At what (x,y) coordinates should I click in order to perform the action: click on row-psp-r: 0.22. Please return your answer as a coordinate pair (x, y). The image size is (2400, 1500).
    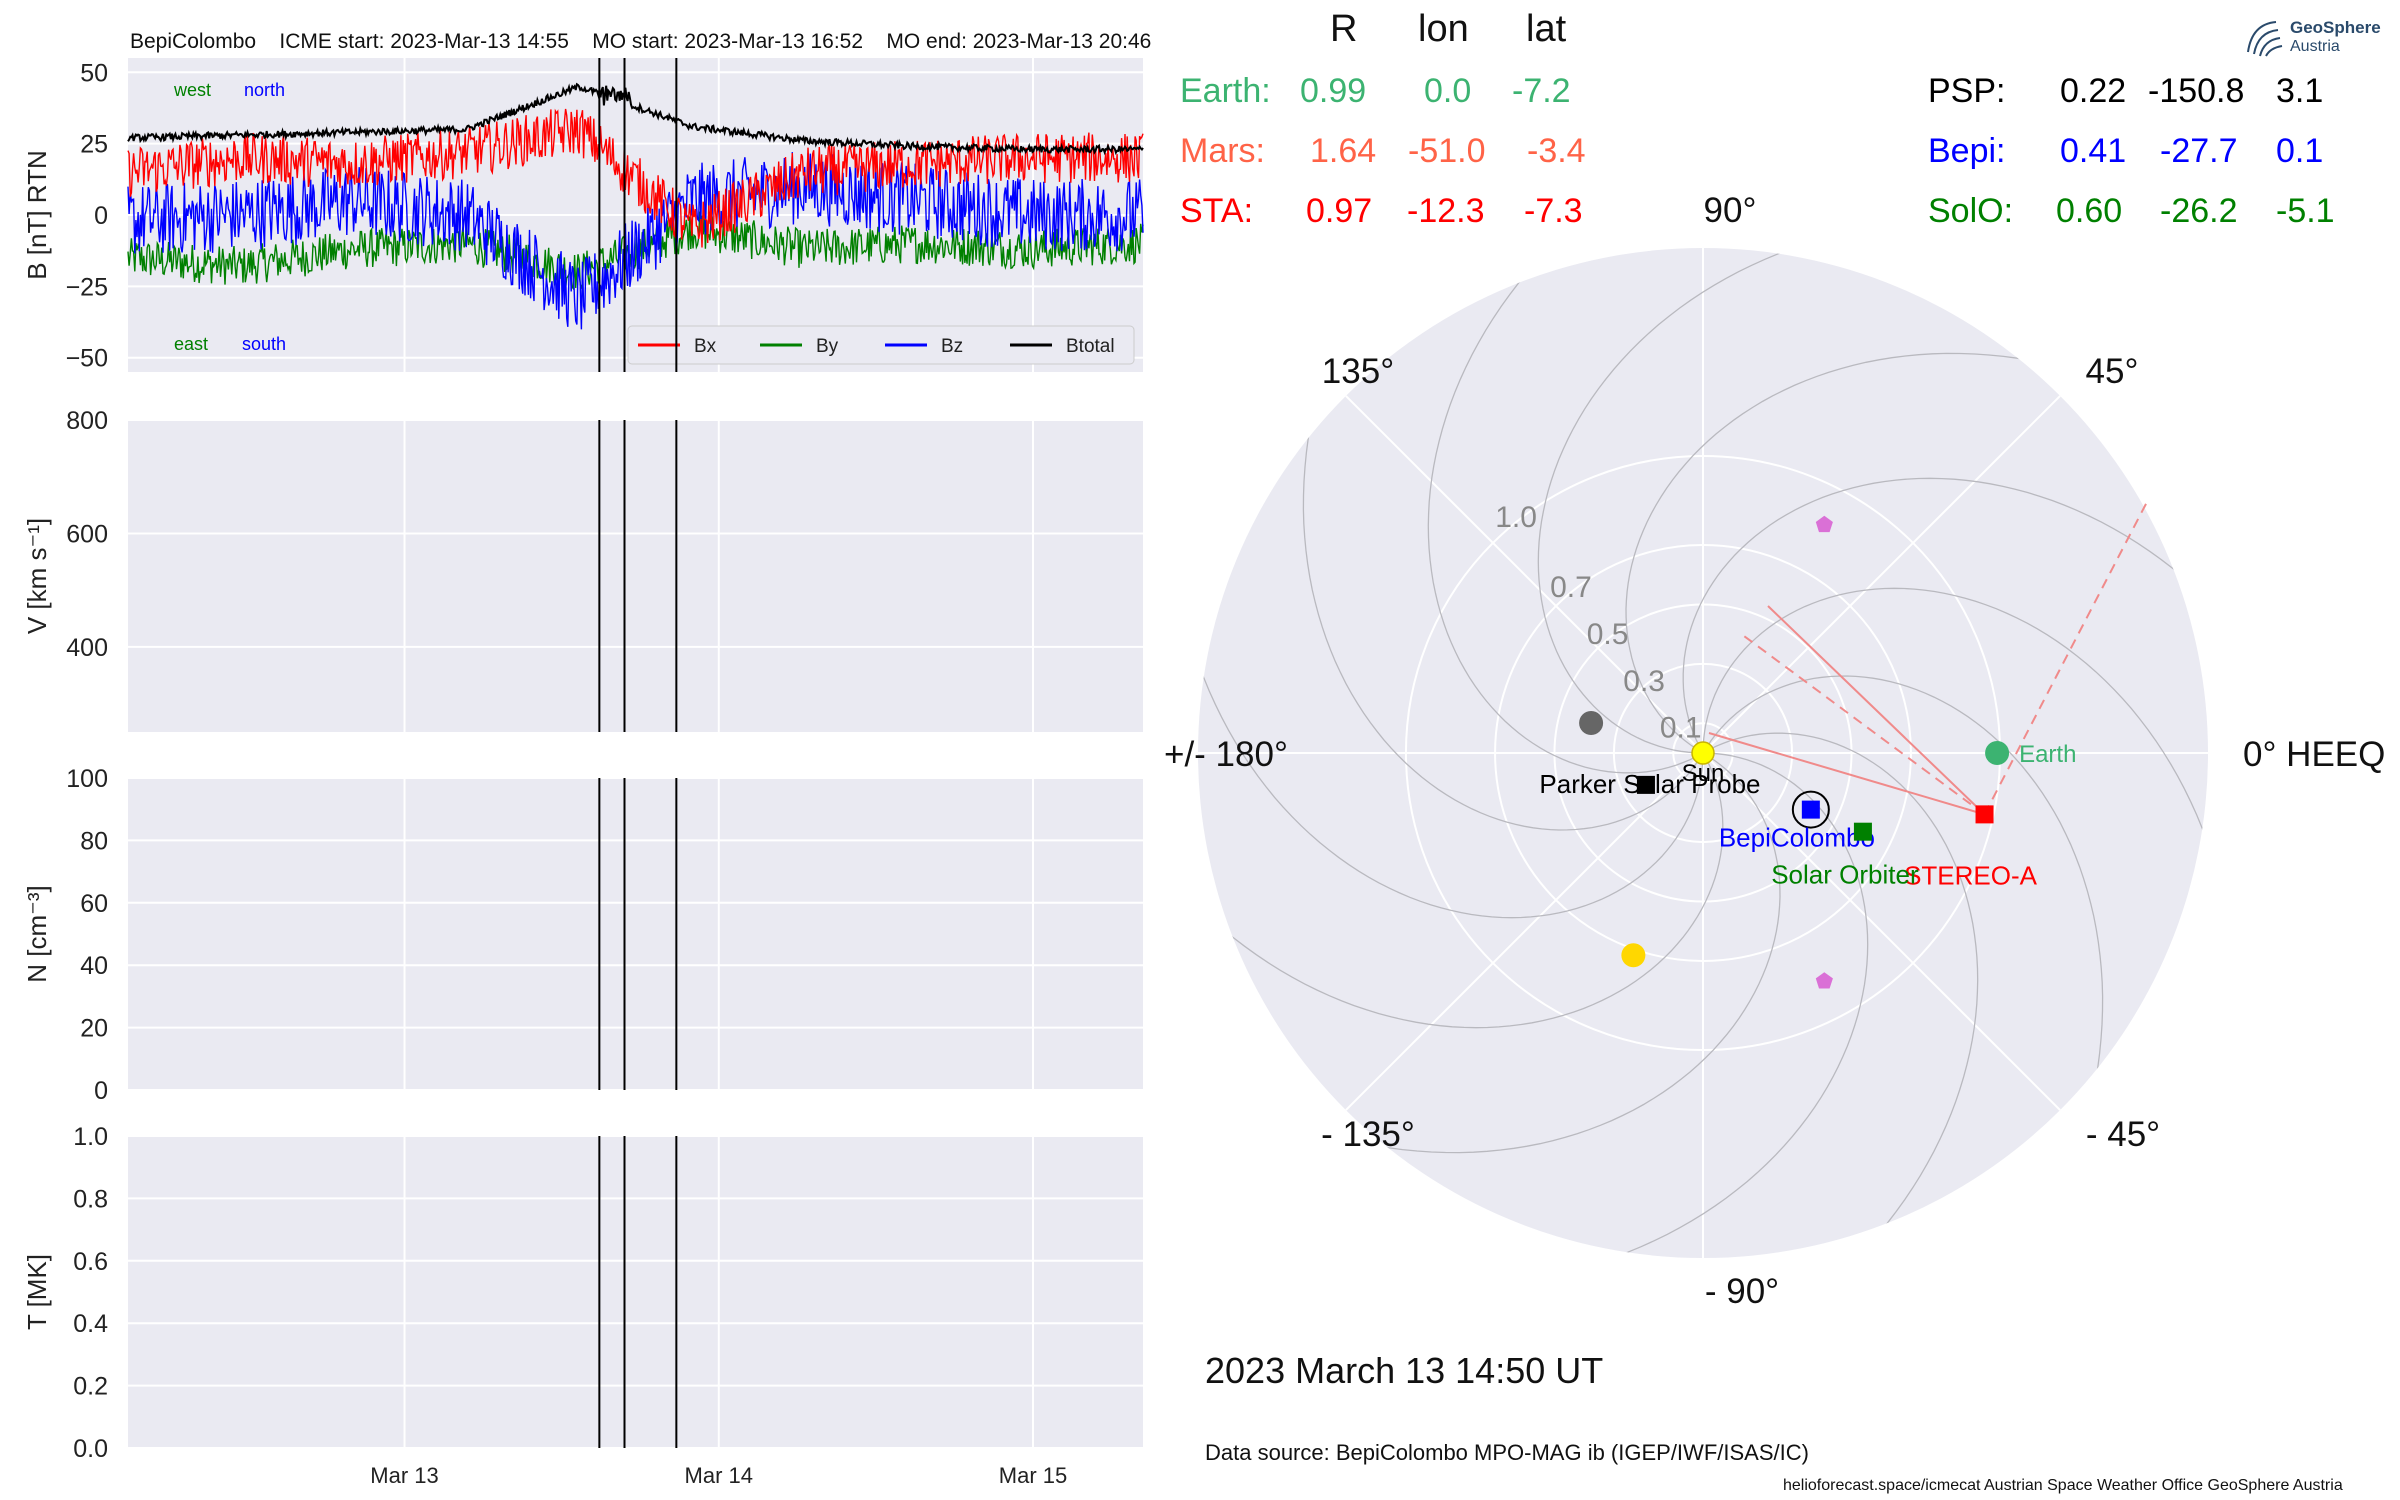
    Looking at the image, I should click on (2093, 91).